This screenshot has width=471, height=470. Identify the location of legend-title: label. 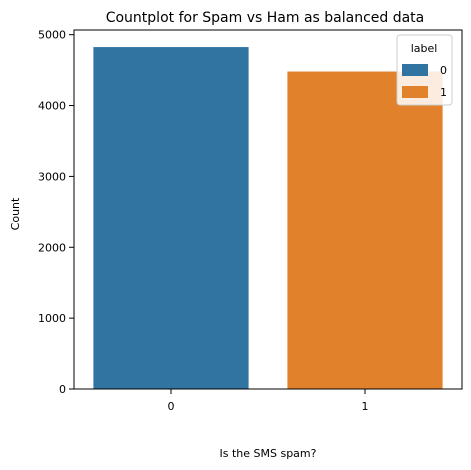
(424, 48).